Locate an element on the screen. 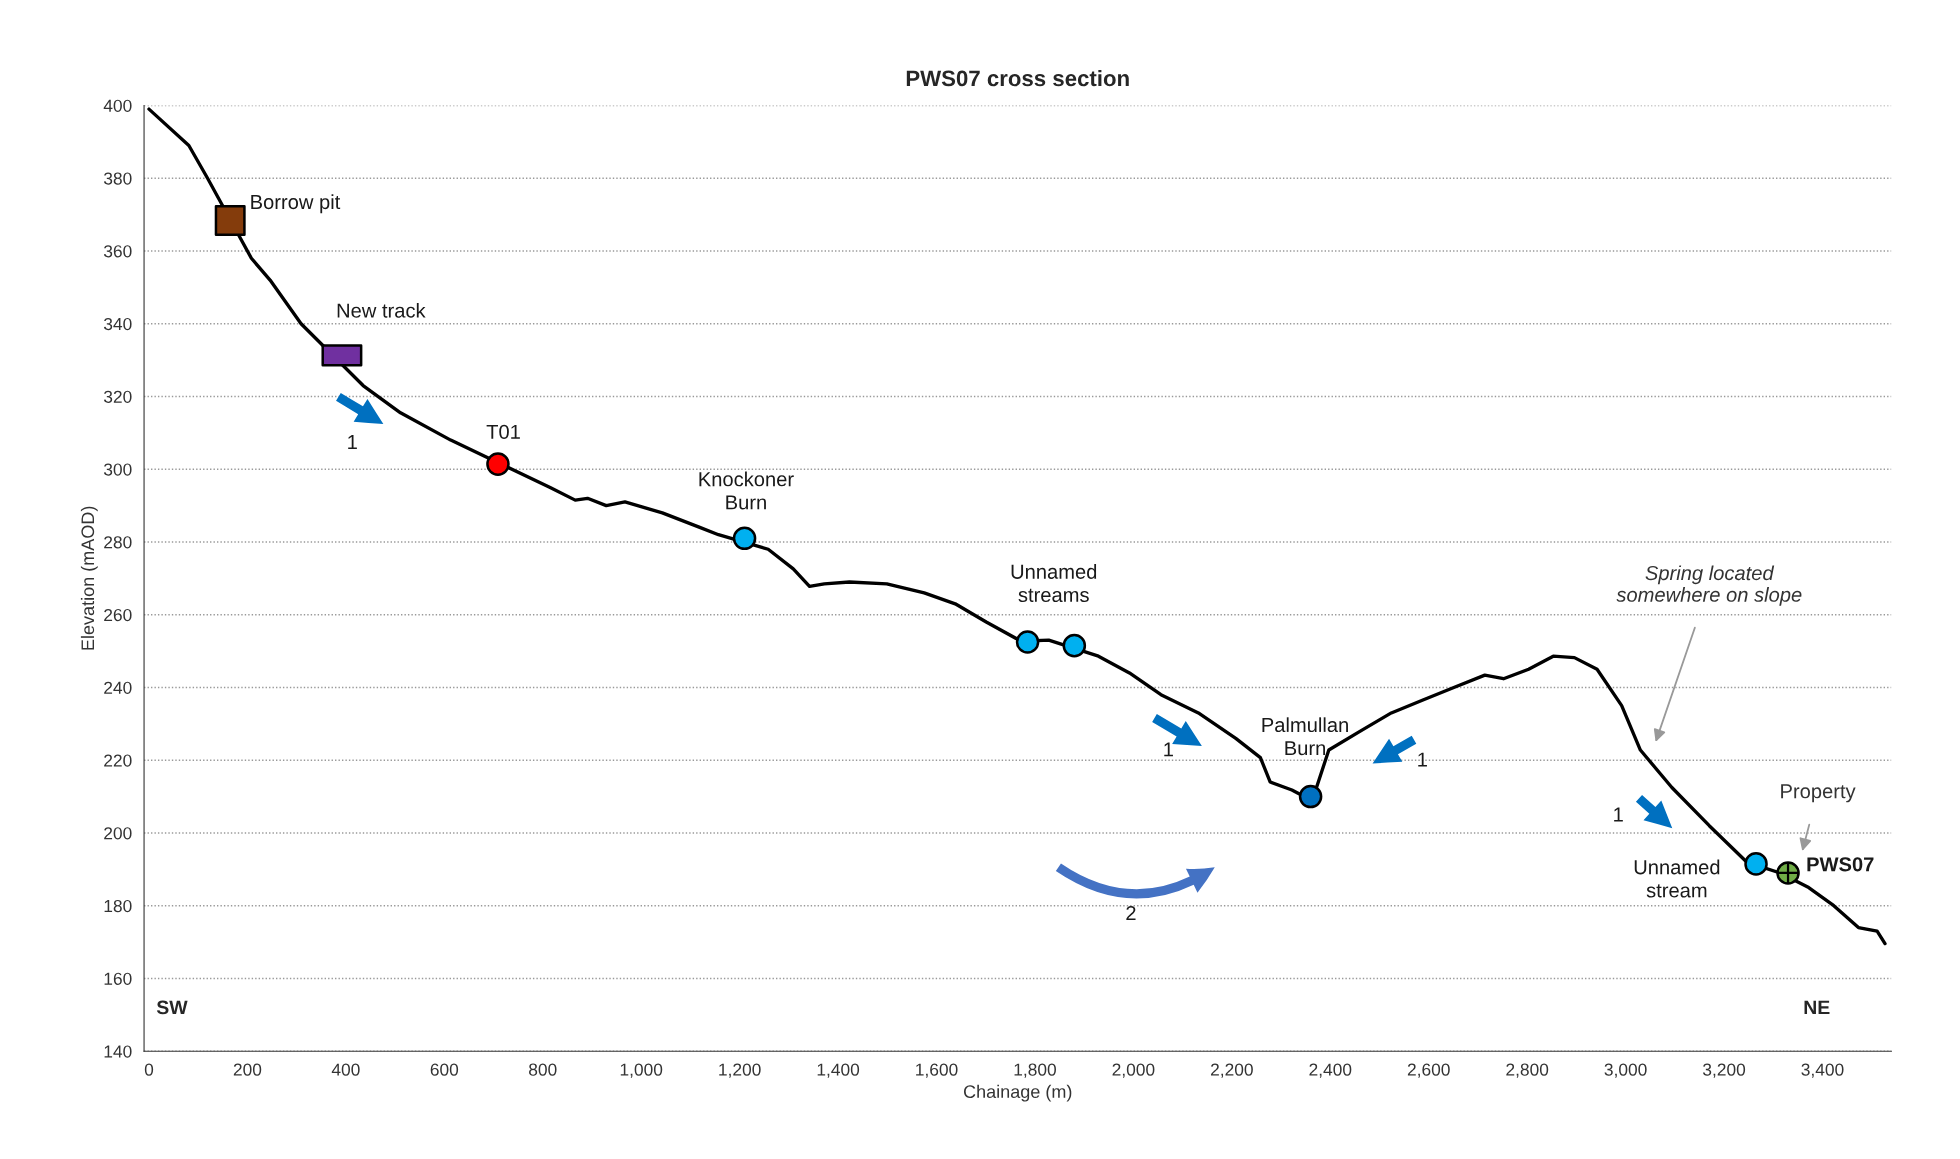 This screenshot has height=1159, width=1960. series-label: New track is located at coordinates (381, 310).